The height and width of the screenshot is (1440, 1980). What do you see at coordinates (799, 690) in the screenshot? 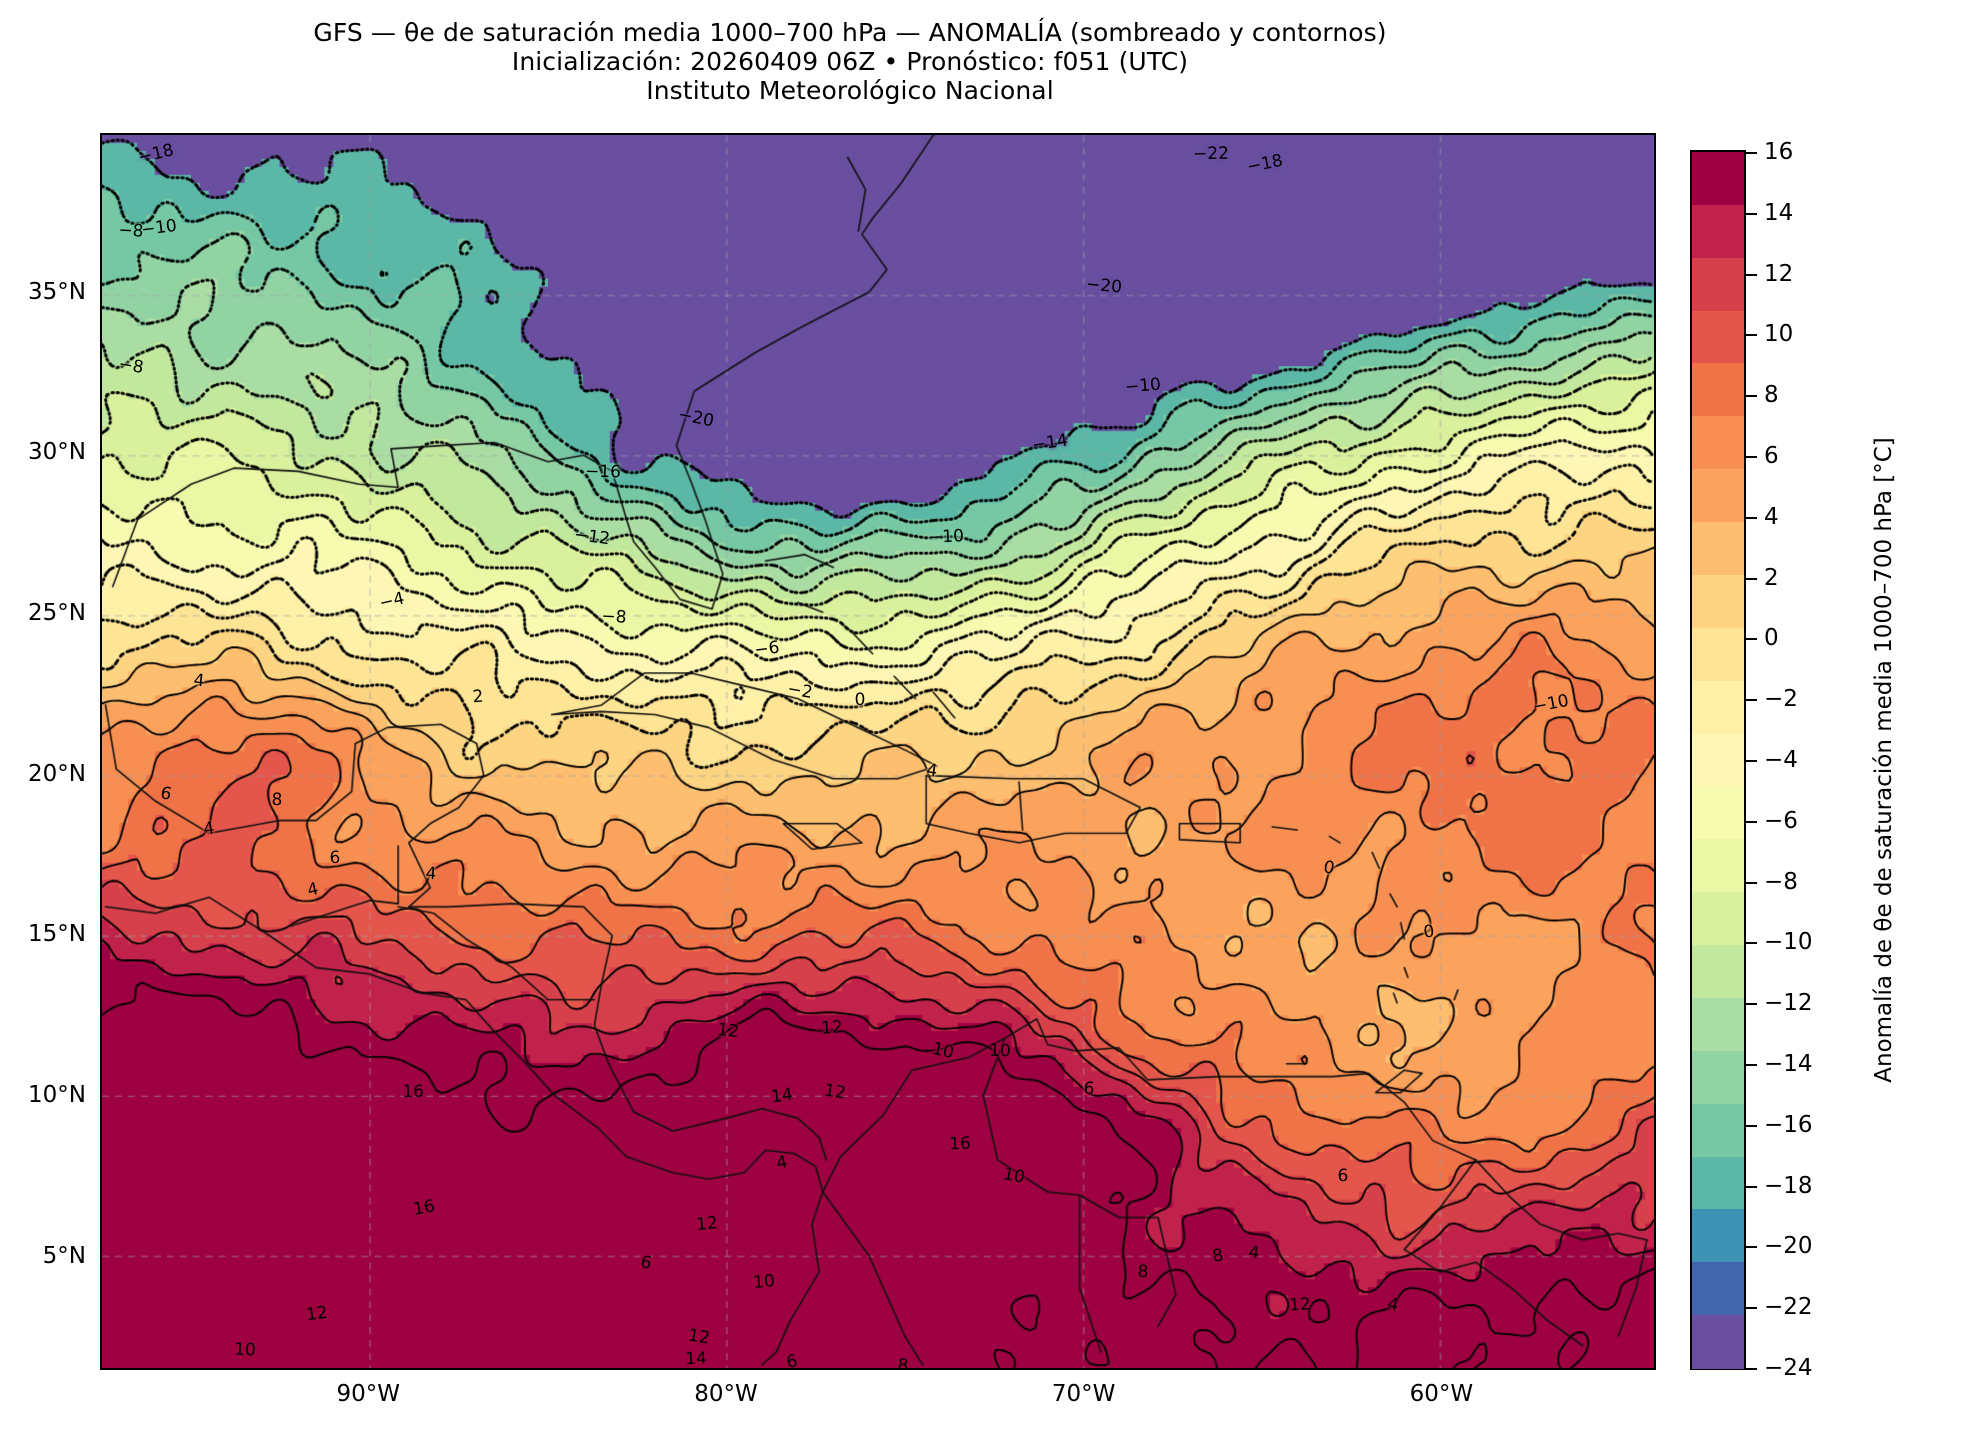
I see `contour-label: −2` at bounding box center [799, 690].